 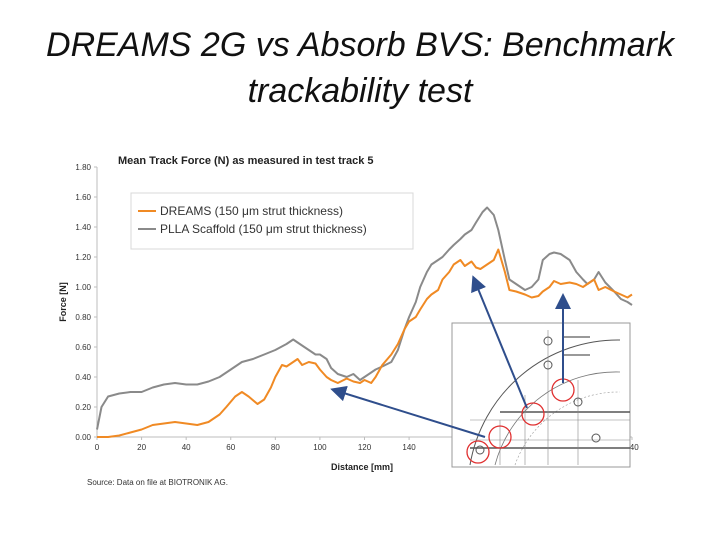 What do you see at coordinates (186, 447) in the screenshot?
I see `x-tick-label: 40` at bounding box center [186, 447].